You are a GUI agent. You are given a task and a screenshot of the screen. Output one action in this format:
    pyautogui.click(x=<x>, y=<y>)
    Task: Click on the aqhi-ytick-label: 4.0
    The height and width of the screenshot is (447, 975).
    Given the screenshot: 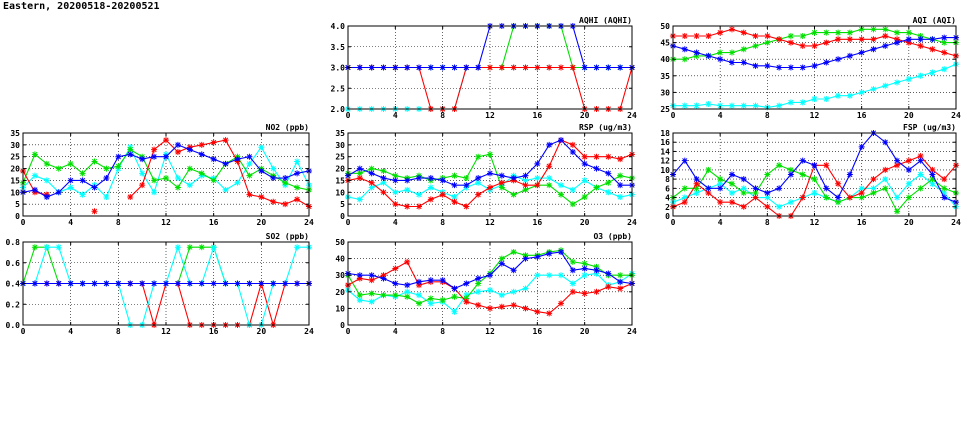 What is the action you would take?
    pyautogui.click(x=338, y=26)
    